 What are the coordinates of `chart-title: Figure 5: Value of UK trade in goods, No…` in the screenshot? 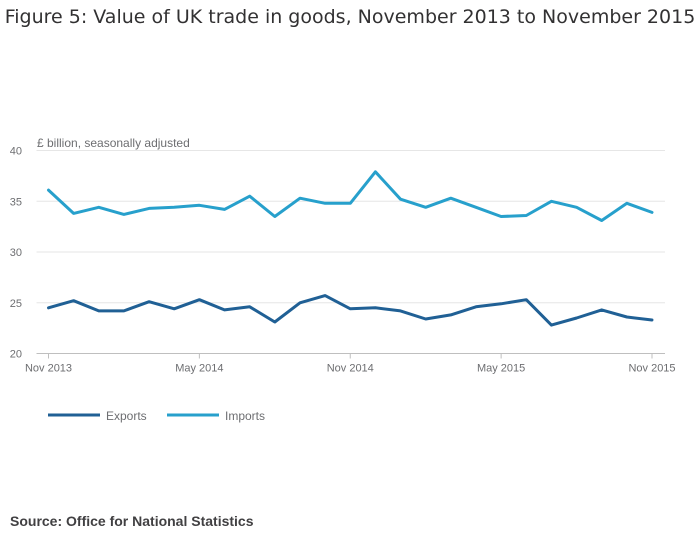 It's located at (350, 17).